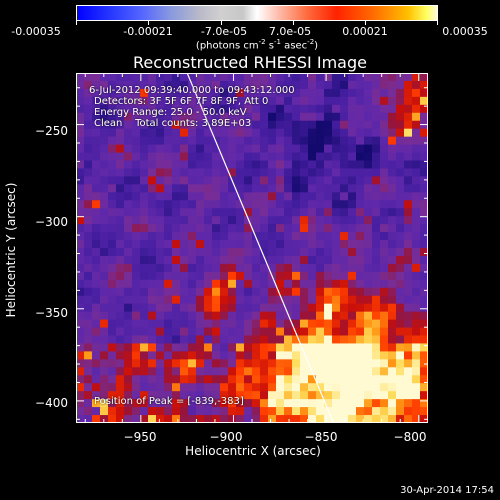 This screenshot has height=500, width=500. I want to click on info-peak-position: Position of Peak = [-839,-383], so click(169, 401).